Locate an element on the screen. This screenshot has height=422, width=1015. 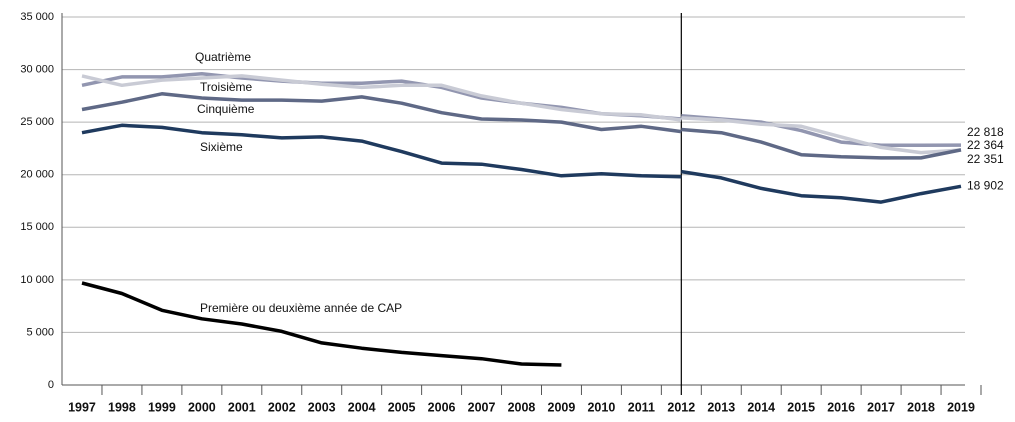
x-tick-label: 2010 is located at coordinates (601, 407).